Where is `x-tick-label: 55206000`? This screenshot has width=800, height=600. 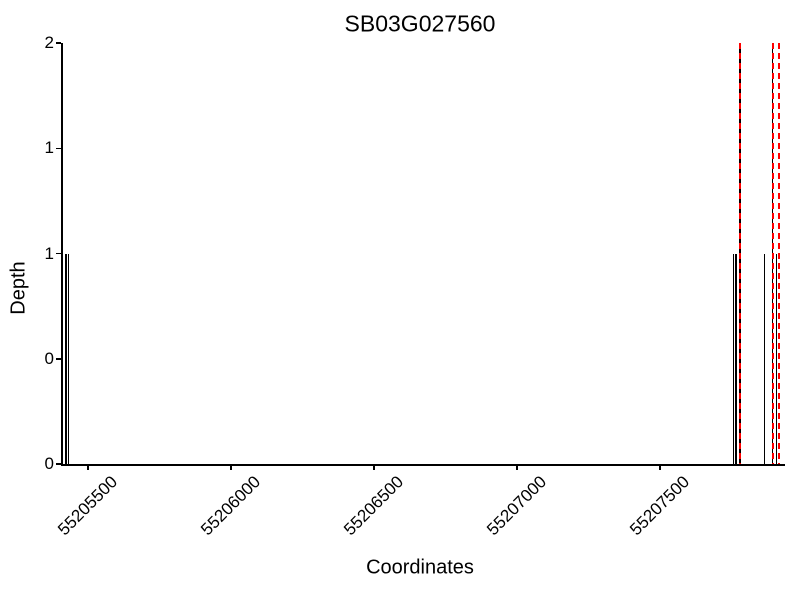 x-tick-label: 55206000 is located at coordinates (231, 506).